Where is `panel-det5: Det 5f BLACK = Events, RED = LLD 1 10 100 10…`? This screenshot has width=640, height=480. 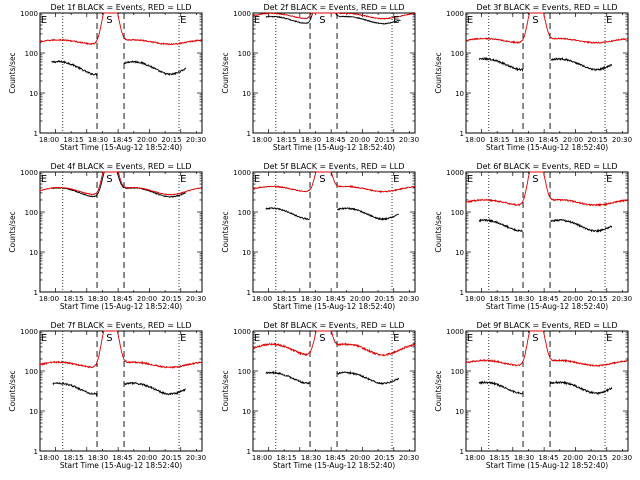
panel-det5: Det 5f BLACK = Events, RED = LLD 1 10 100 10… is located at coordinates (320, 236).